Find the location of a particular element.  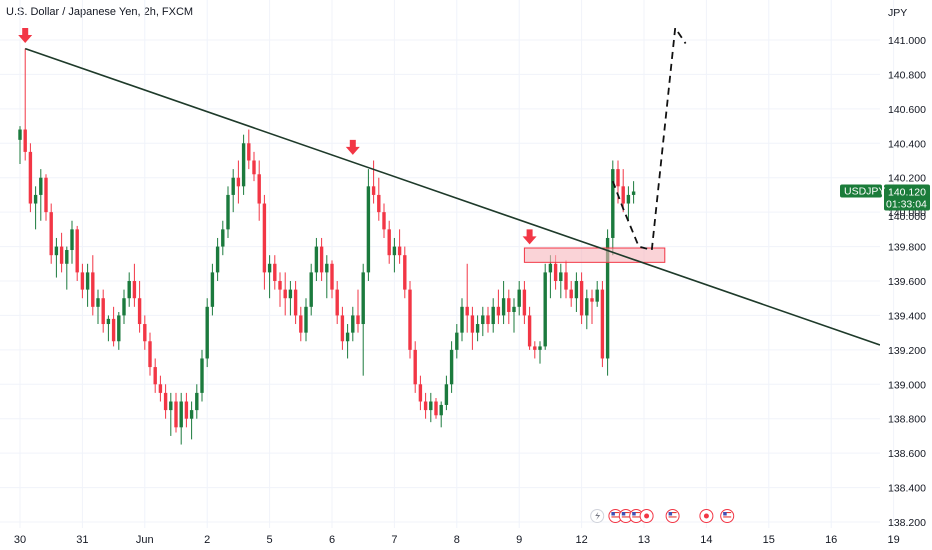

price-tick-label: 138.800 is located at coordinates (907, 420).